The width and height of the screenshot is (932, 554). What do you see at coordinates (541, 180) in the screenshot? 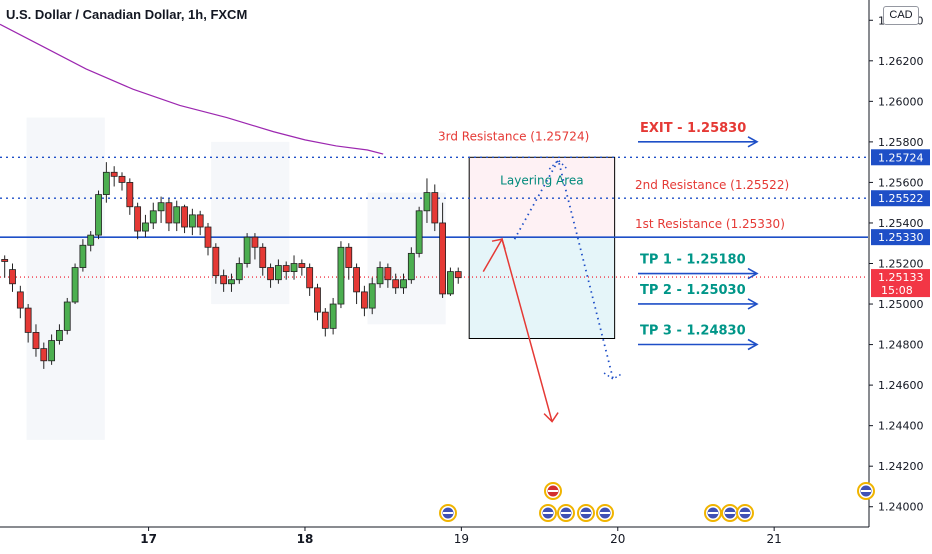
I see `layering-area-label: Layering Area` at bounding box center [541, 180].